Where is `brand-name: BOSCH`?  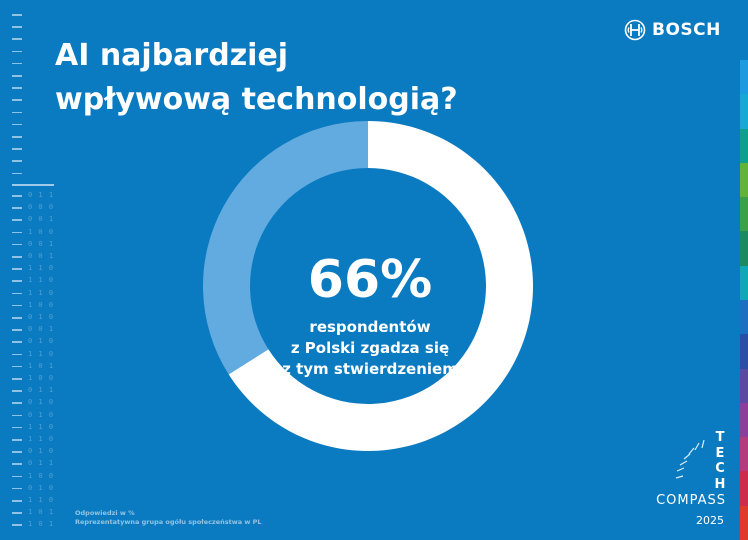 brand-name: BOSCH is located at coordinates (686, 30).